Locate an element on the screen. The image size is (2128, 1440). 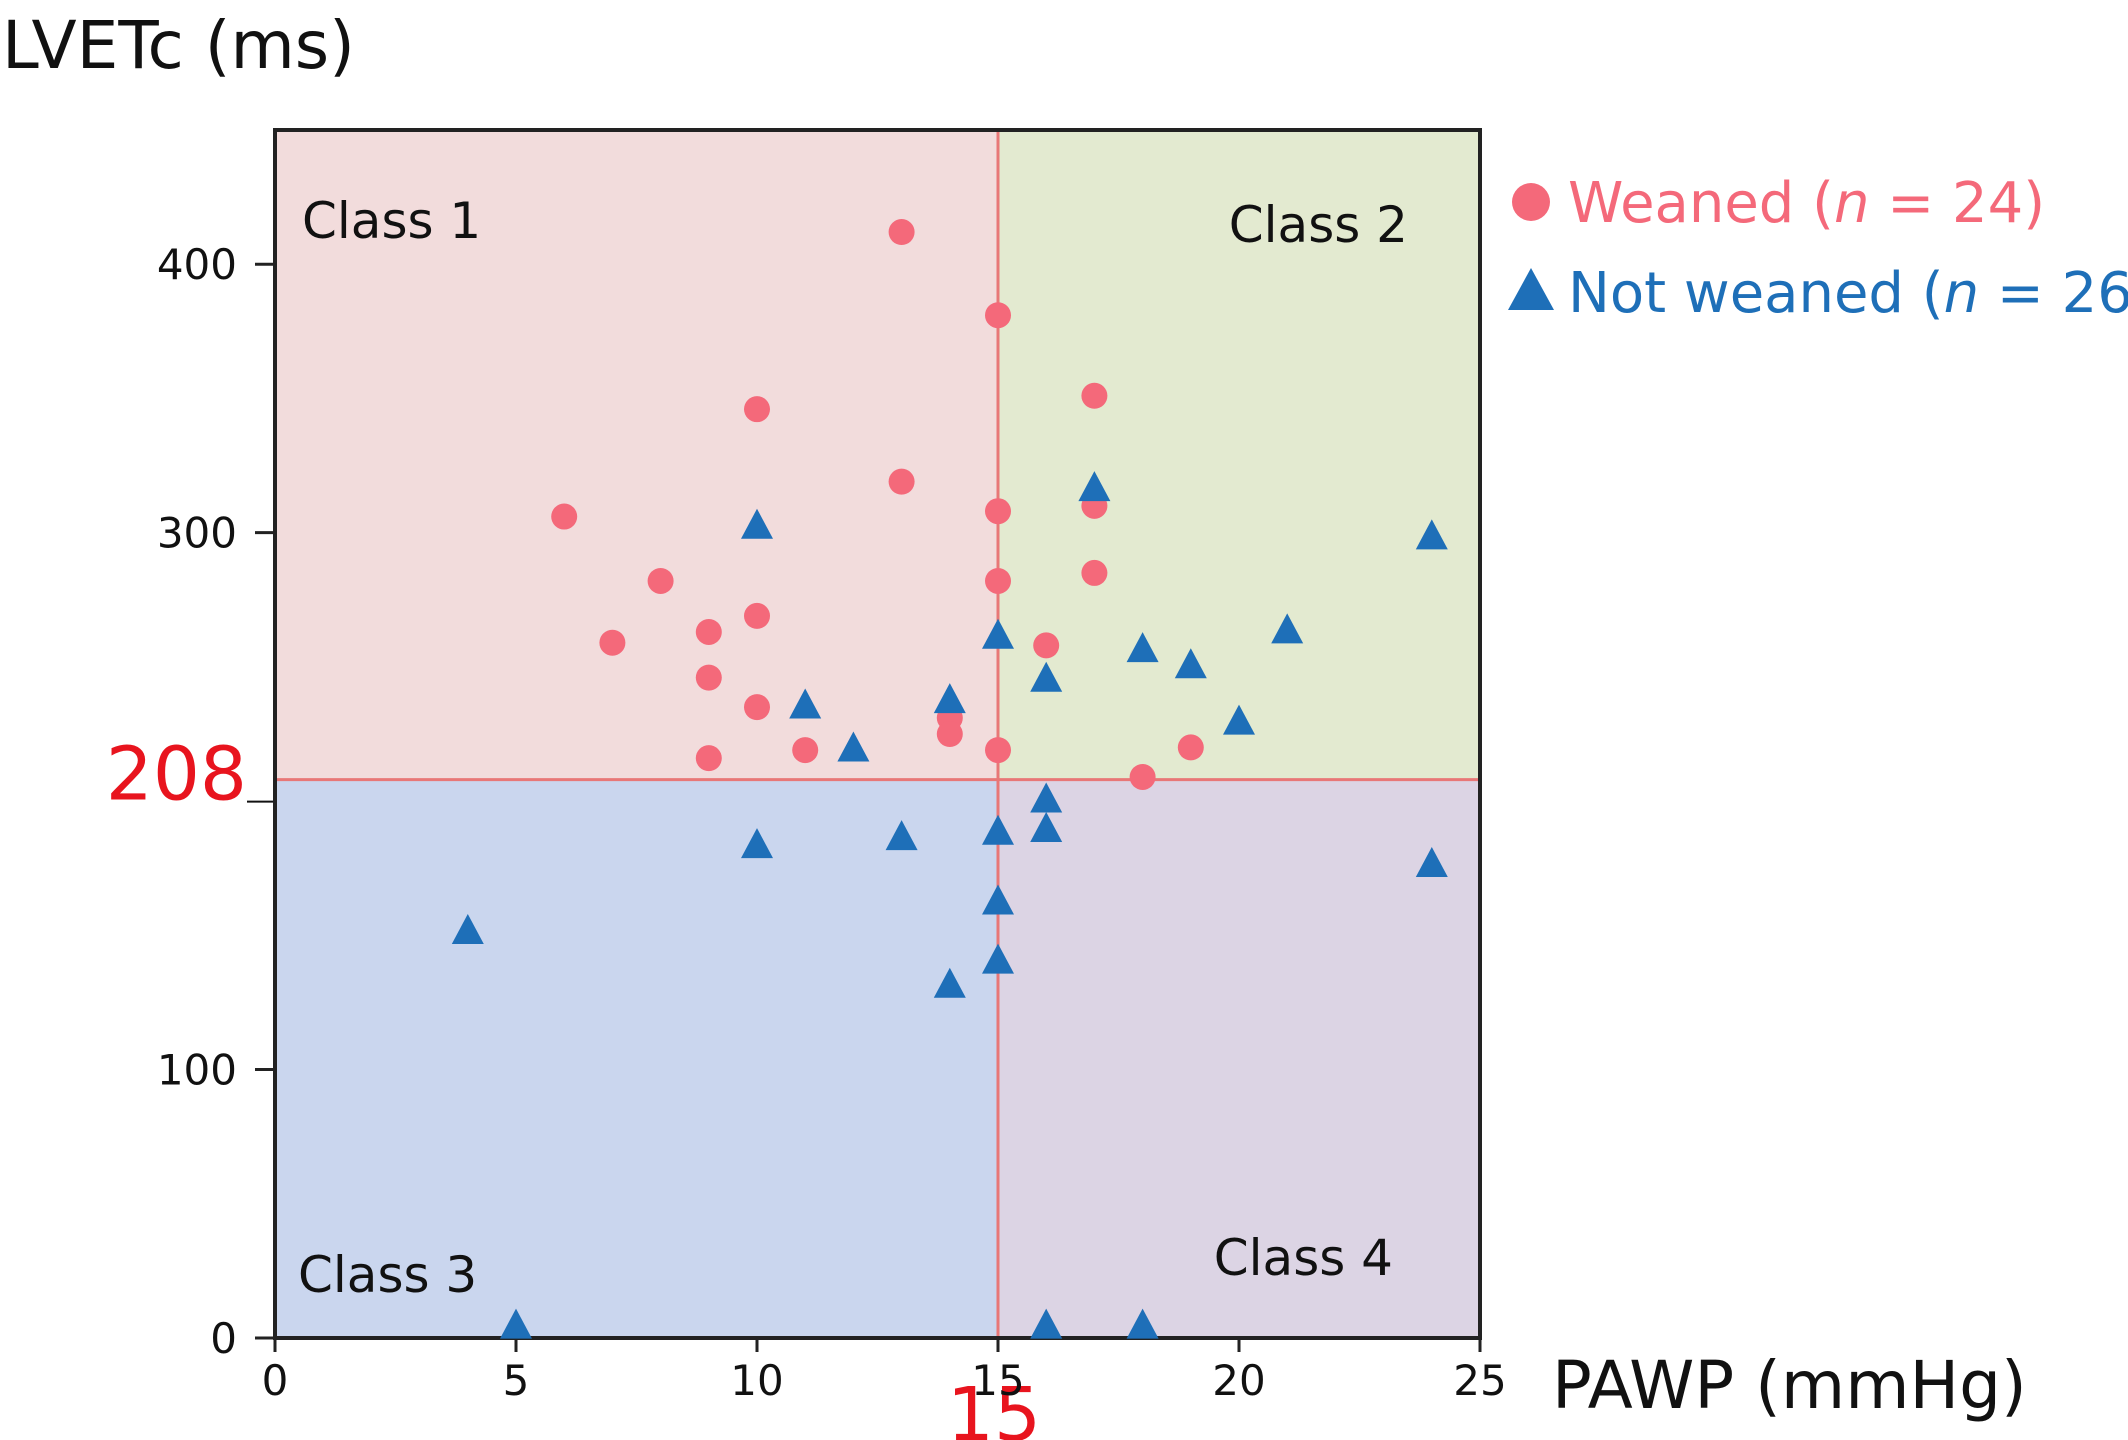
y-tick-label-0: 0 is located at coordinates (223, 1338).